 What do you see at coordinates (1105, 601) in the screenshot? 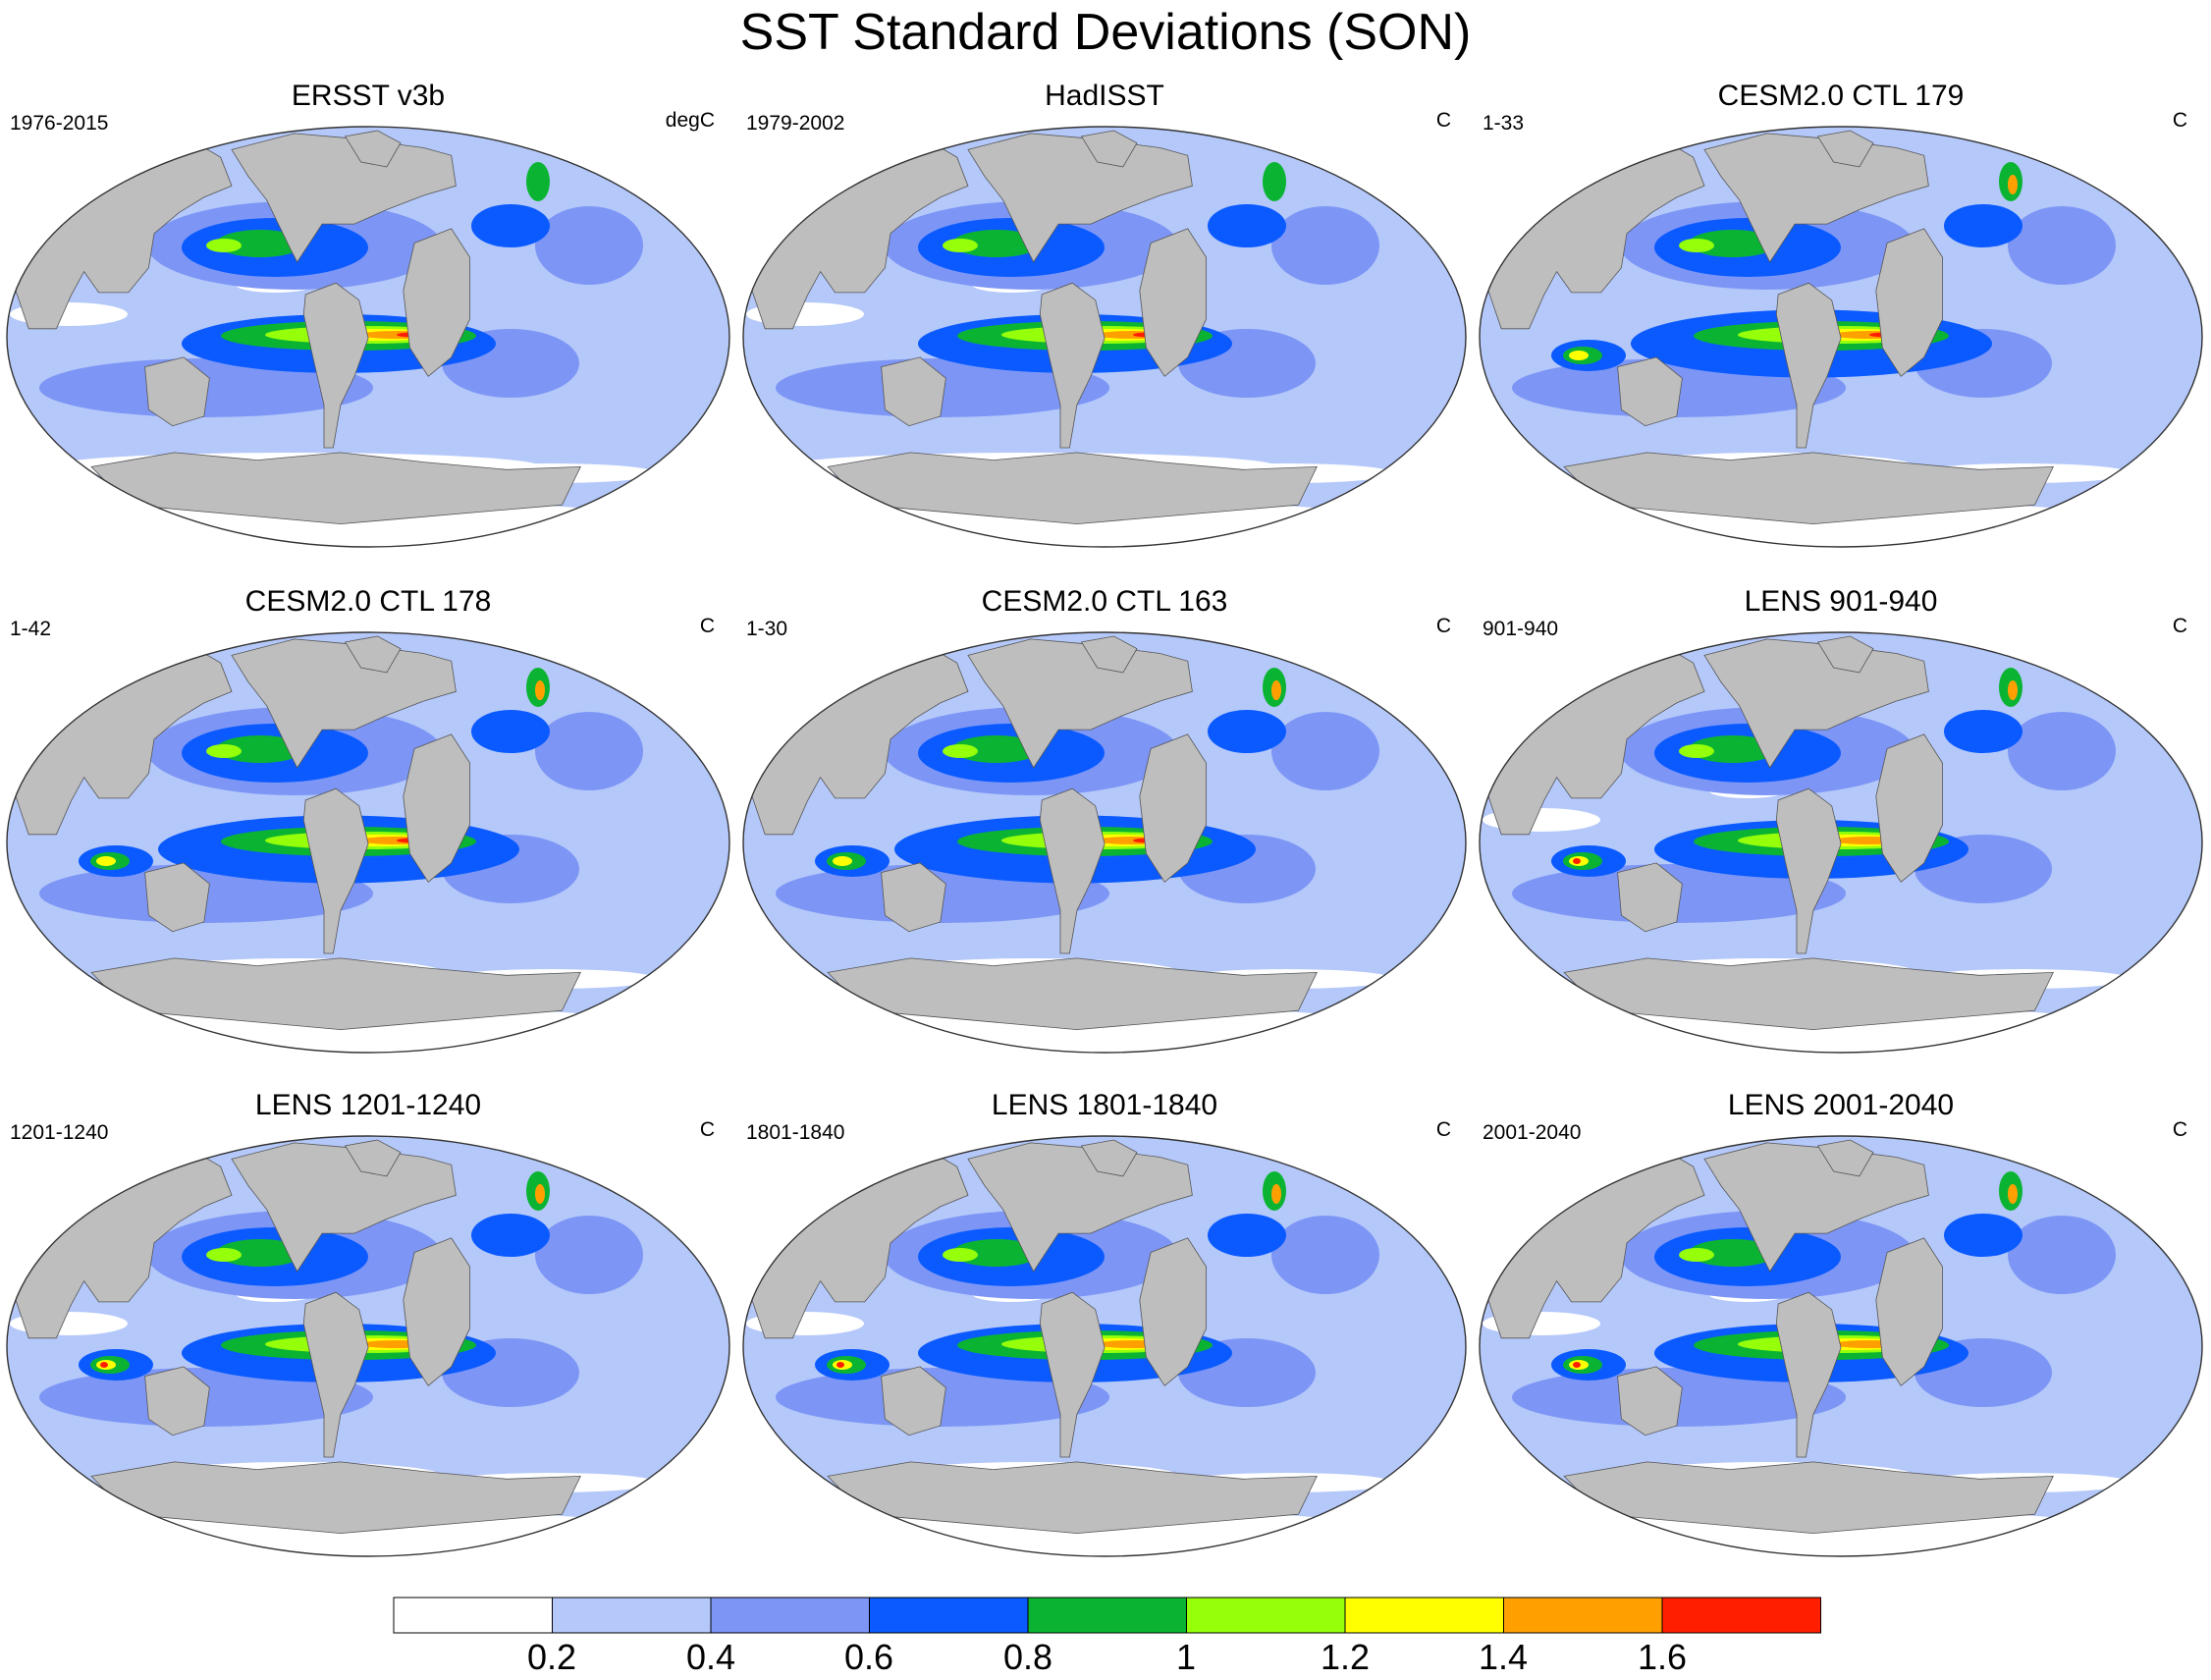
I see `panel-title: CESM2.0 CTL 163` at bounding box center [1105, 601].